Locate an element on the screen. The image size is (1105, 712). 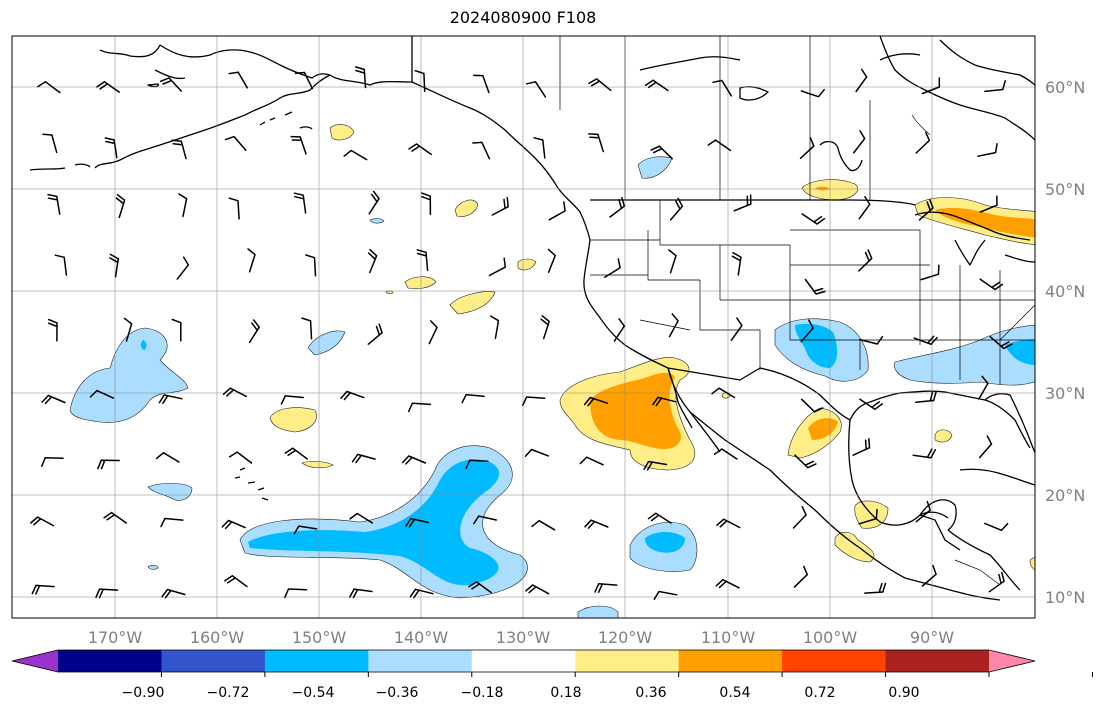
contour-neg-southeast-core is located at coordinates (1020, 352).